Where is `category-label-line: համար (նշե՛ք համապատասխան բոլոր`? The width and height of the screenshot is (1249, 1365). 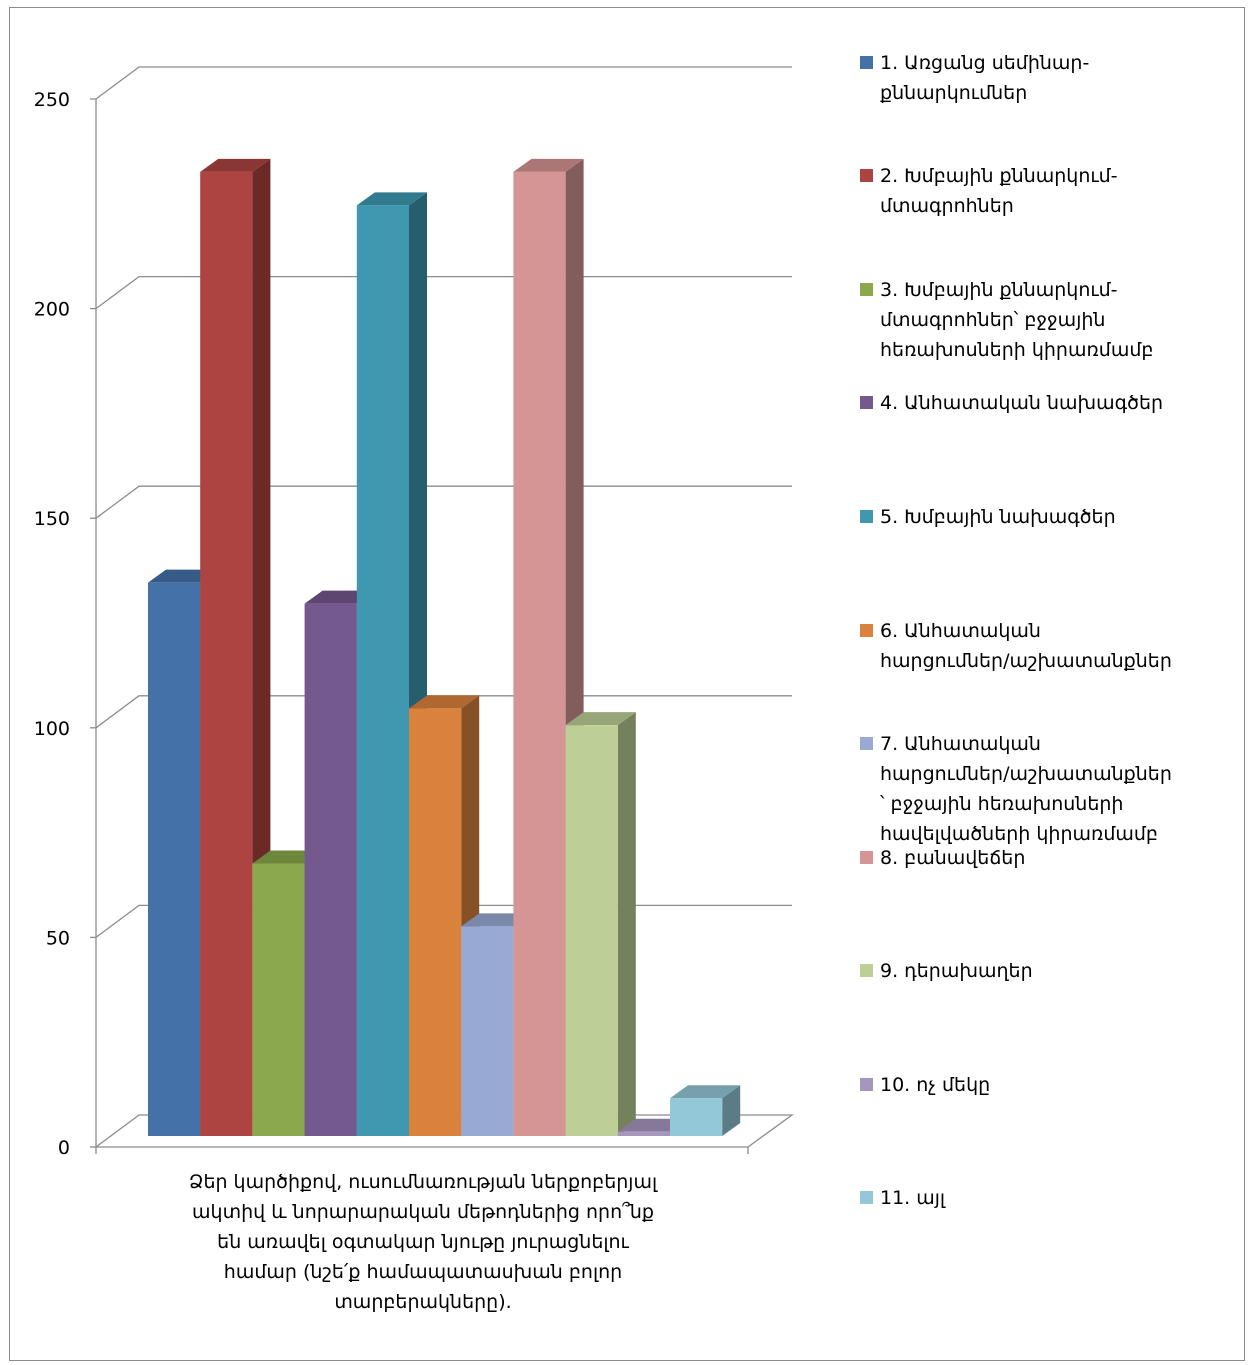
category-label-line: համար (նշե՛ք համապատասխան բոլոր is located at coordinates (423, 1272).